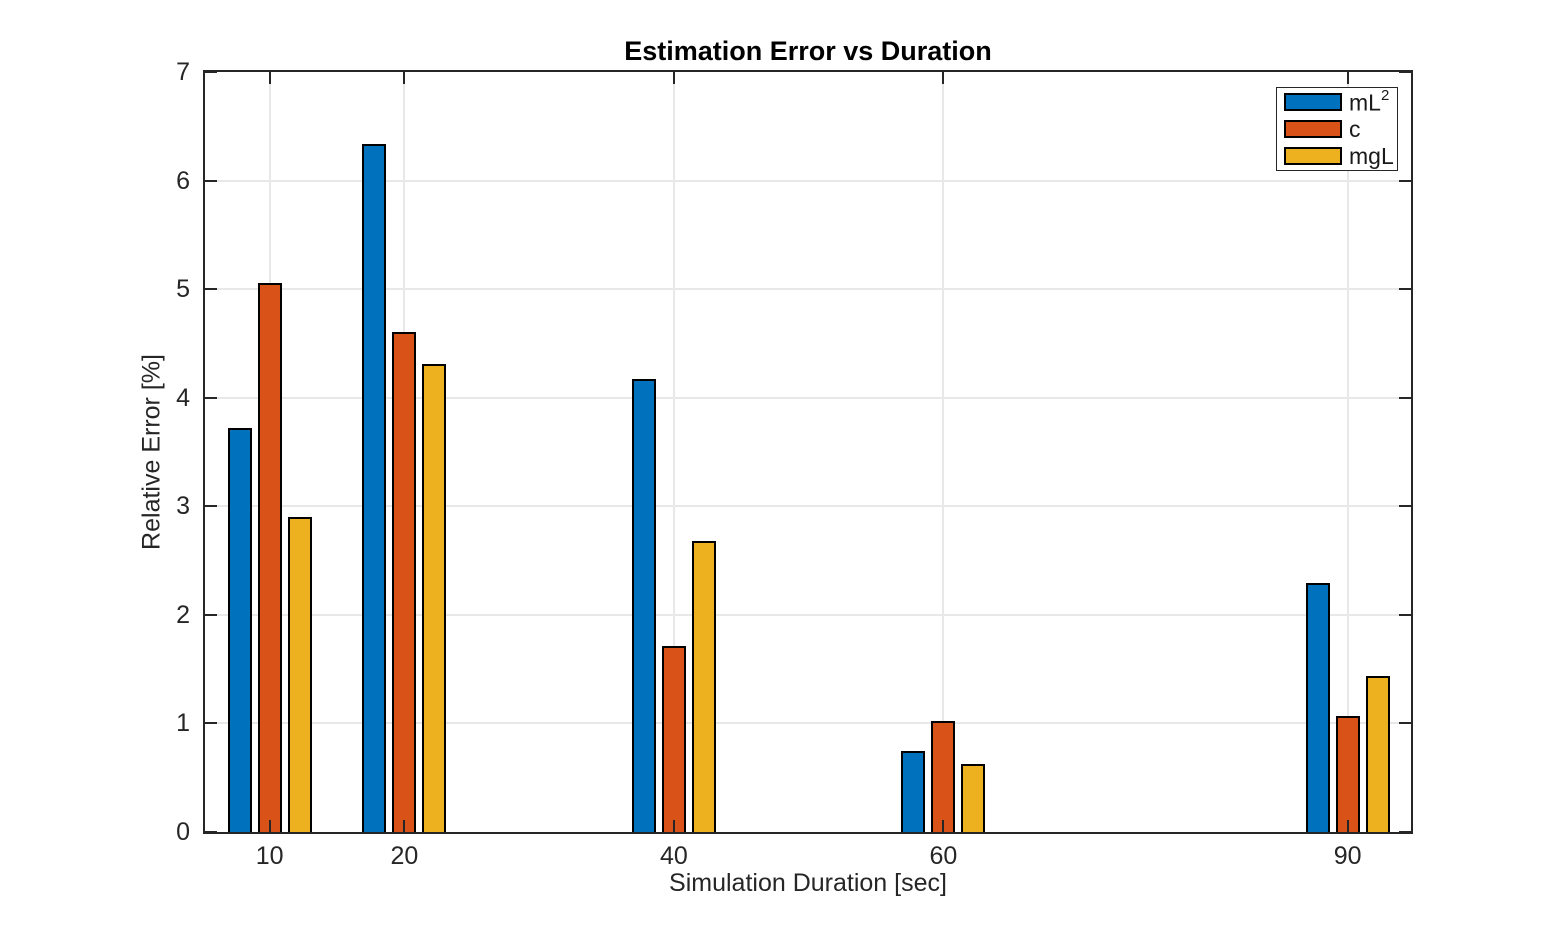 The image size is (1563, 938). What do you see at coordinates (183, 723) in the screenshot?
I see `y-tick-label: 1` at bounding box center [183, 723].